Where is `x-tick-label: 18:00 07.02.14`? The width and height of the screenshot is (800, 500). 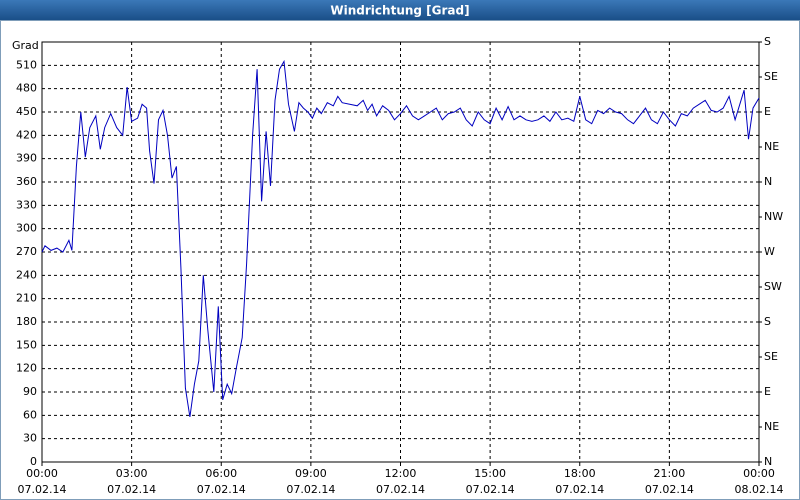 x-tick-label: 18:00 07.02.14 is located at coordinates (579, 481).